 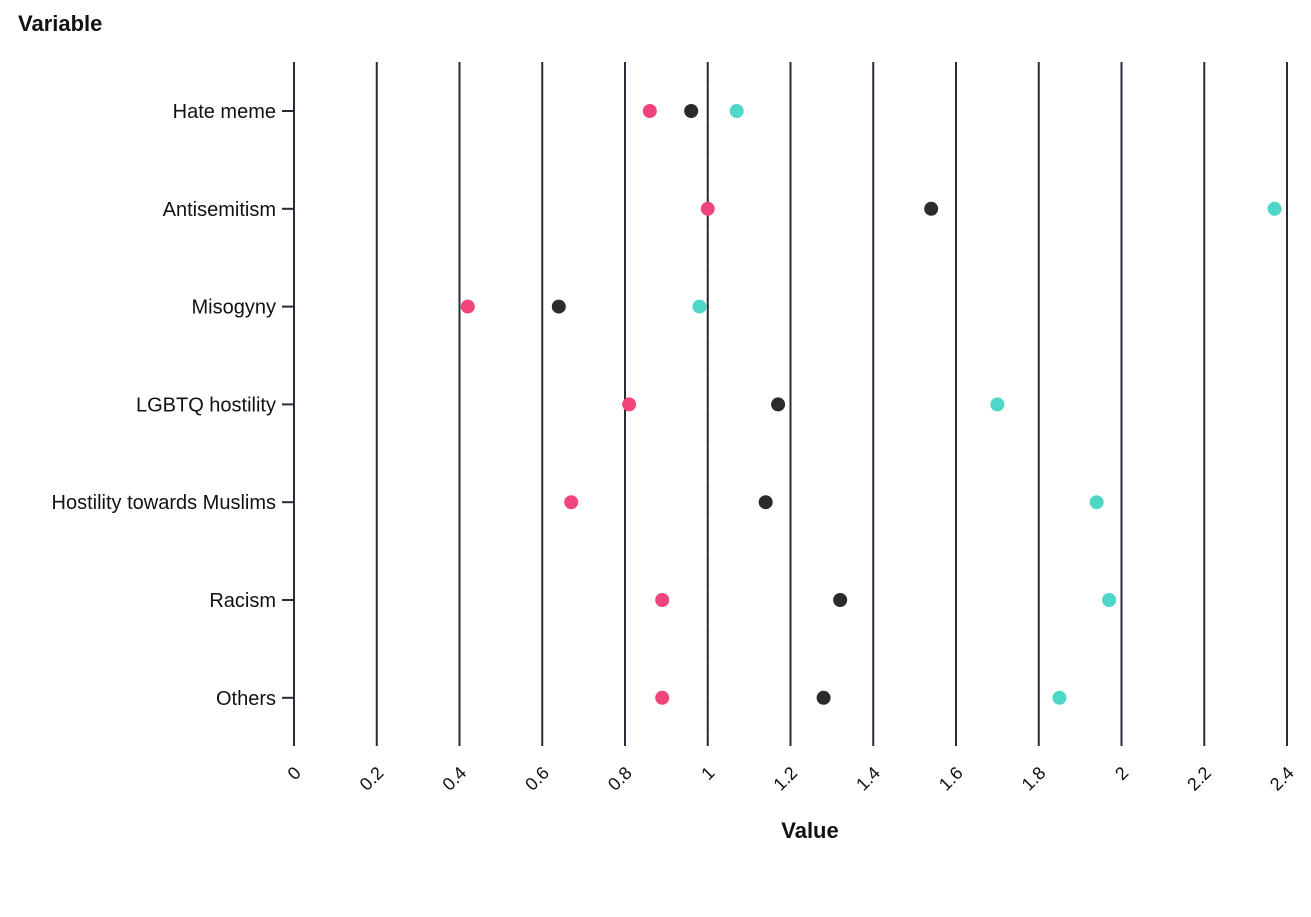 What do you see at coordinates (707, 773) in the screenshot?
I see `x-tick-label: 1` at bounding box center [707, 773].